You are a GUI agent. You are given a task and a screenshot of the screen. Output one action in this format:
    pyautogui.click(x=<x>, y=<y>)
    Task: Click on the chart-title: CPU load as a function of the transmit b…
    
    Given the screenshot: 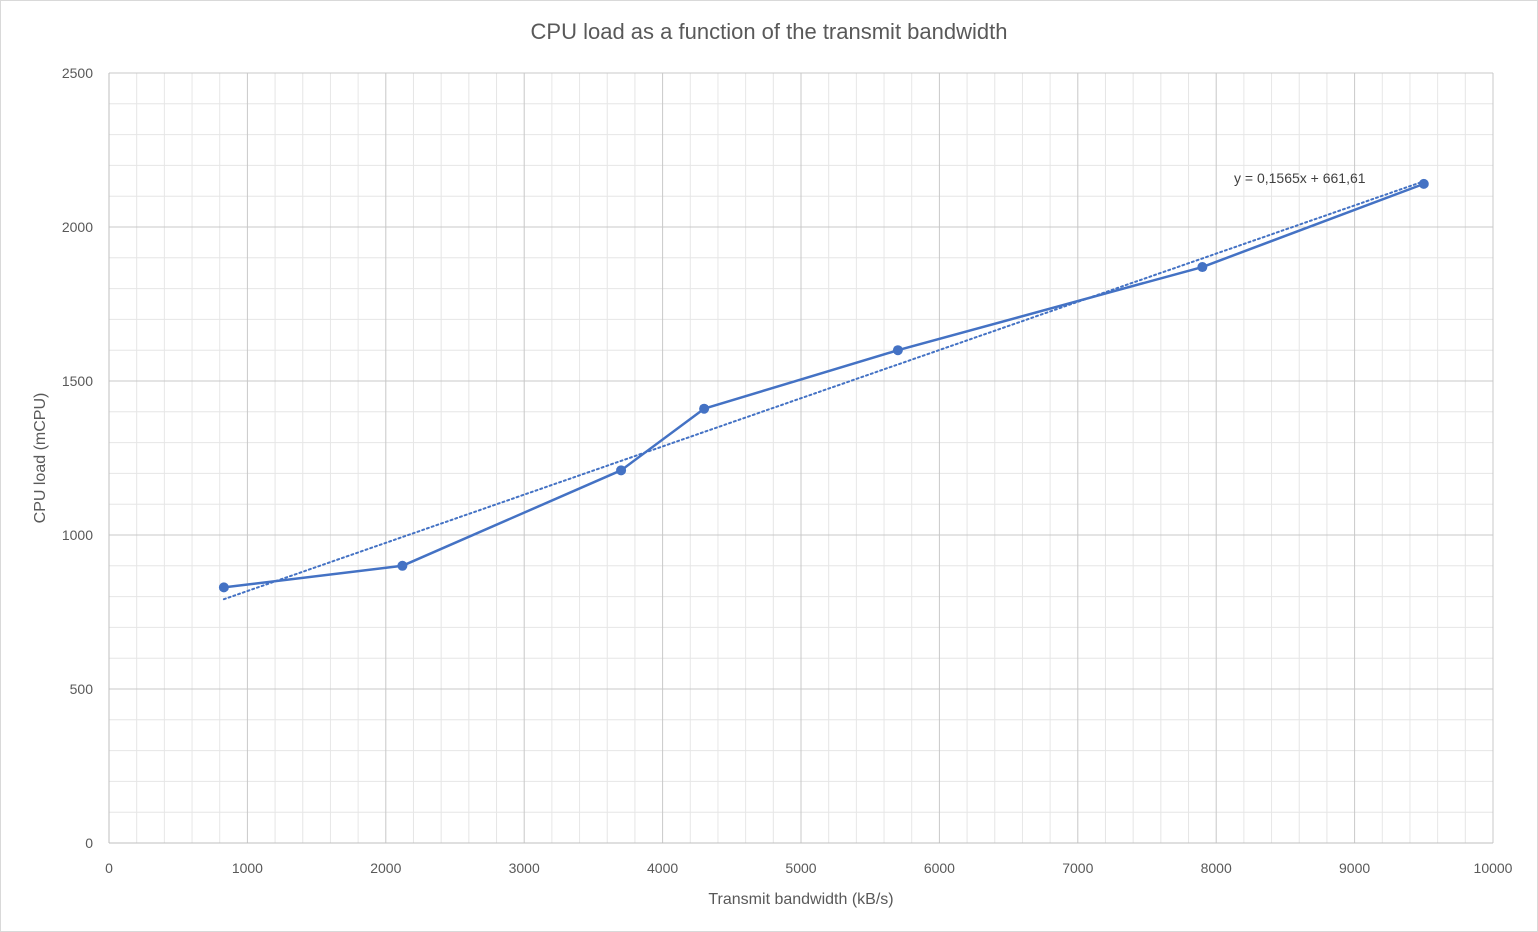 What is the action you would take?
    pyautogui.click(x=769, y=31)
    